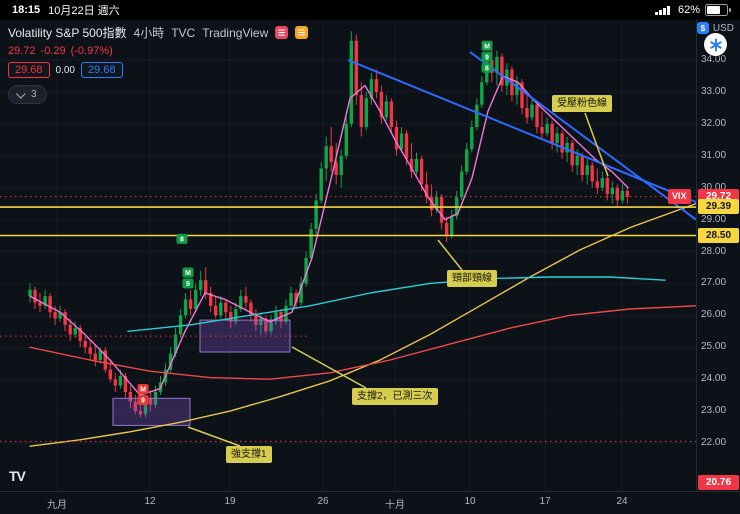  What do you see at coordinates (714, 219) in the screenshot?
I see `price-axis-label: 29.00` at bounding box center [714, 219].